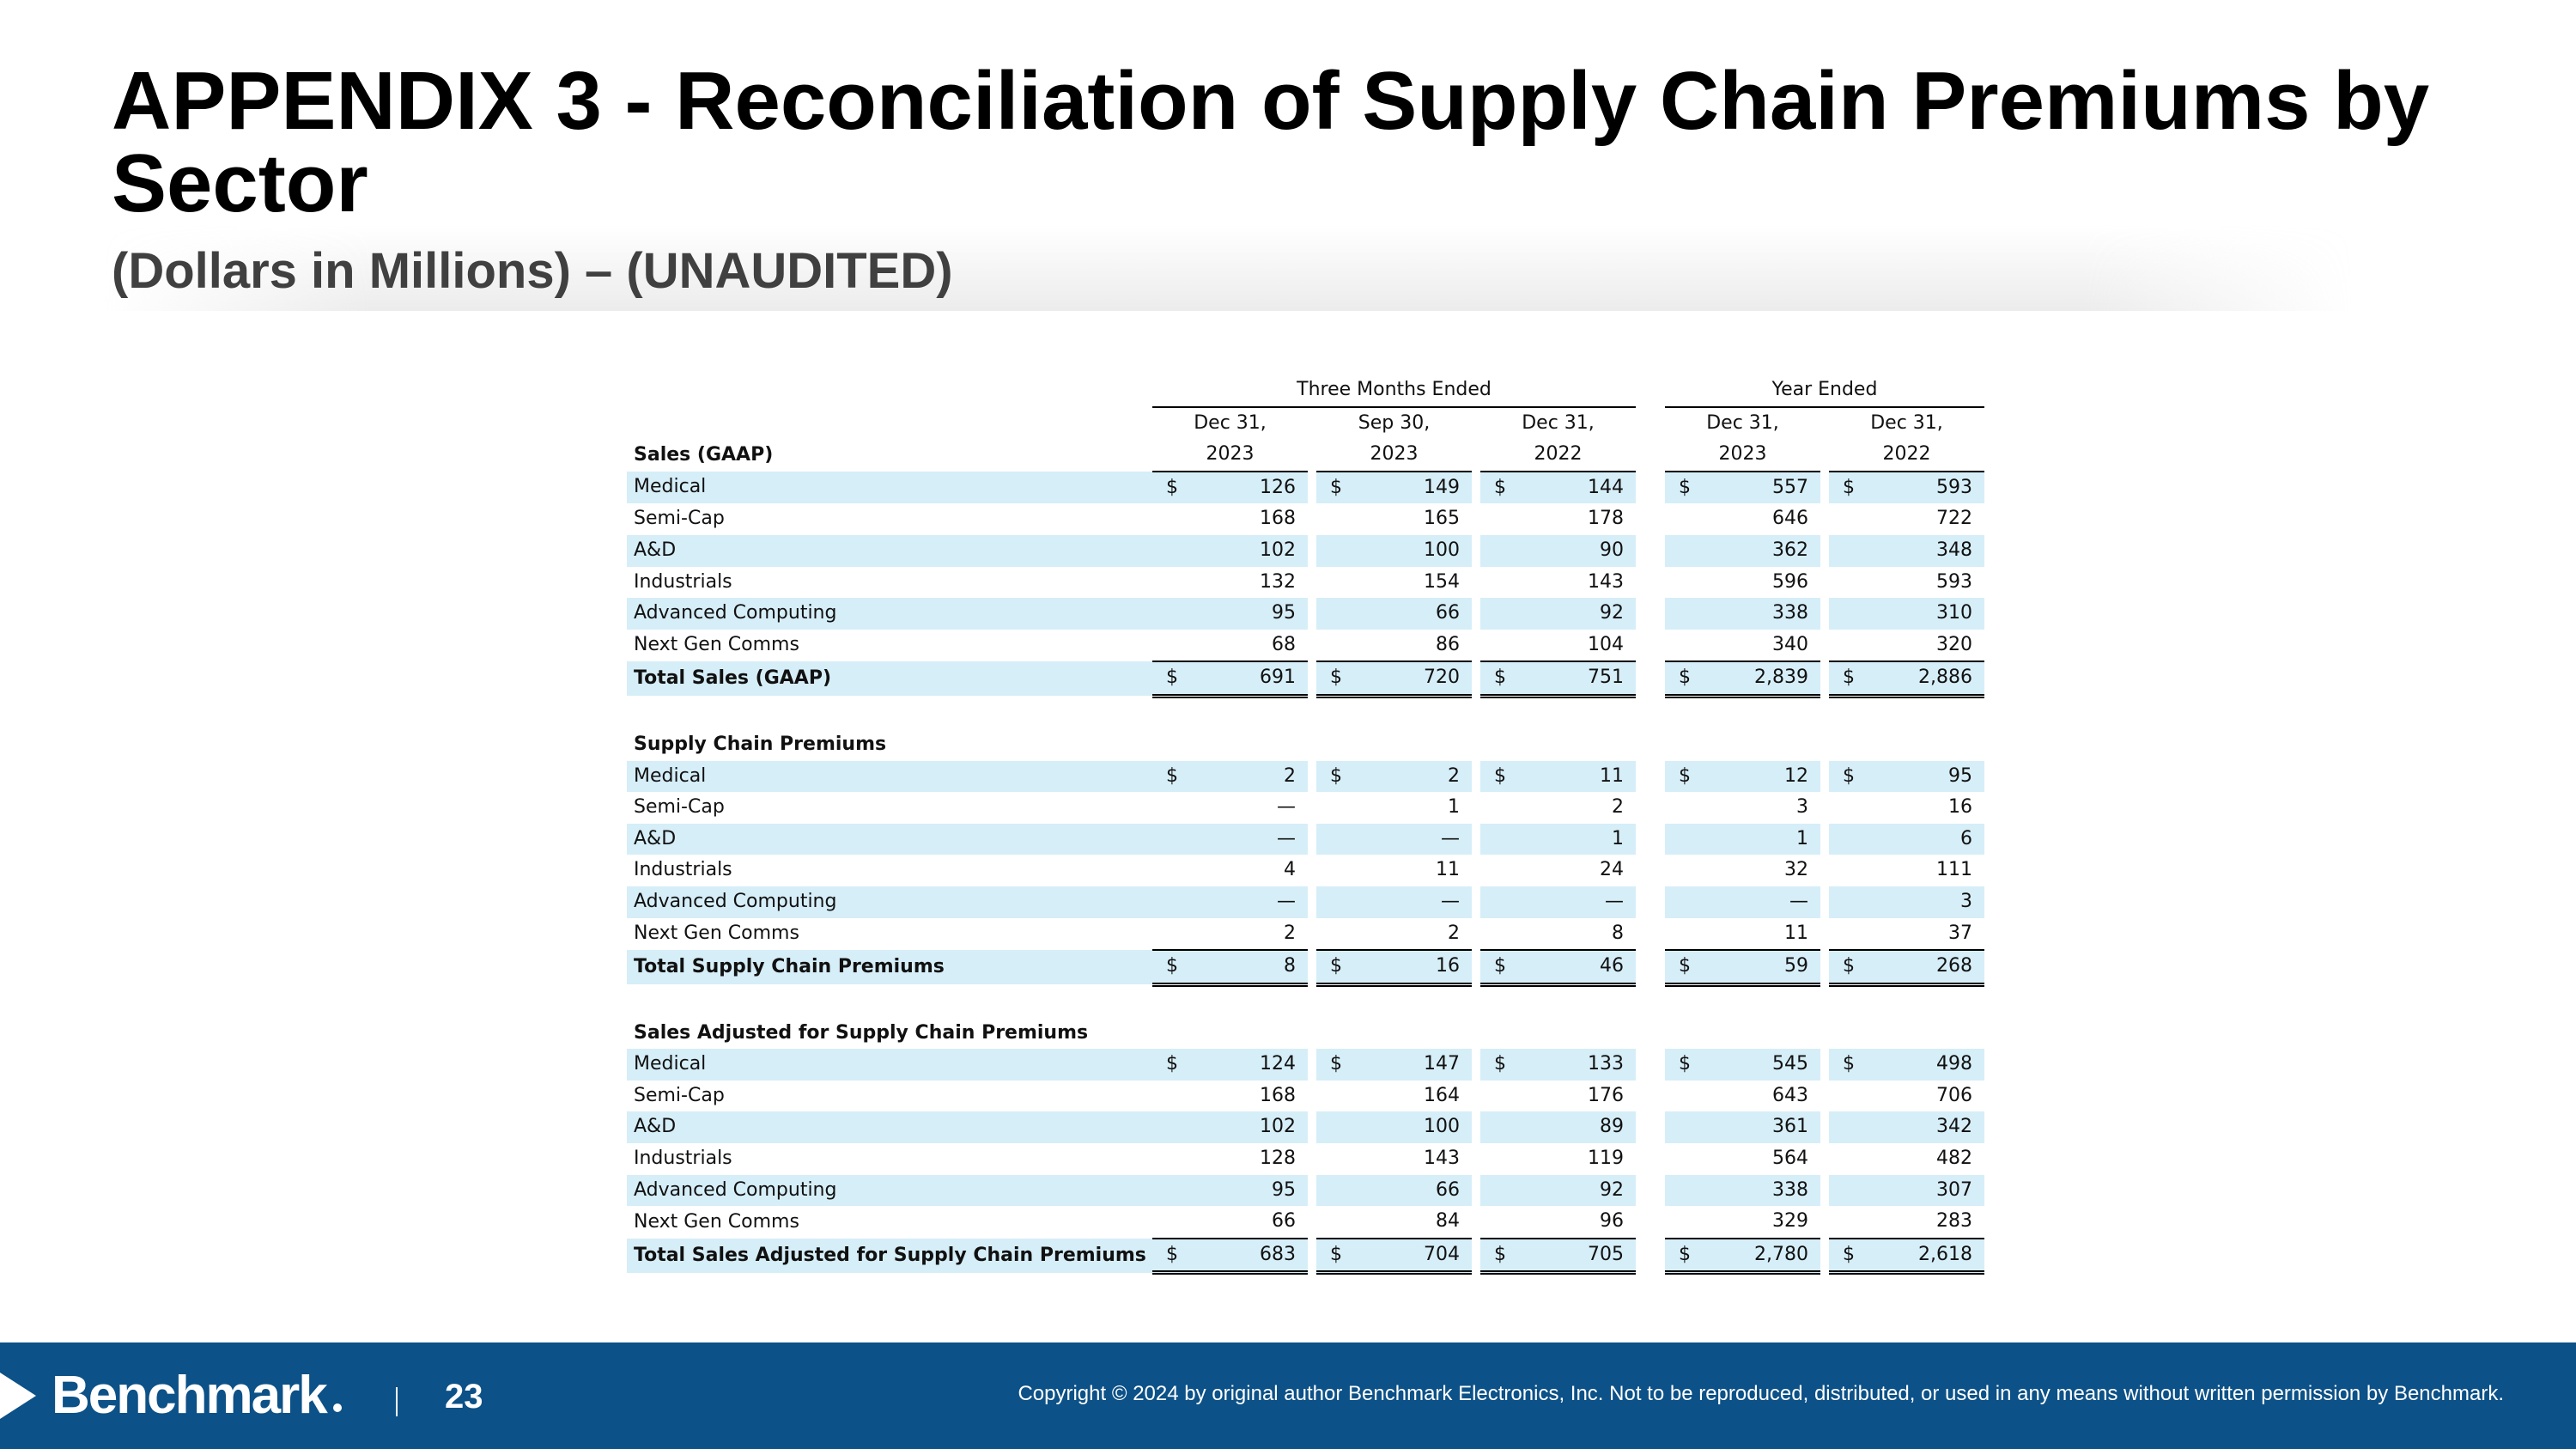 The height and width of the screenshot is (1449, 2576). Describe the element at coordinates (1278, 1095) in the screenshot. I see `value-cell: 168` at that location.